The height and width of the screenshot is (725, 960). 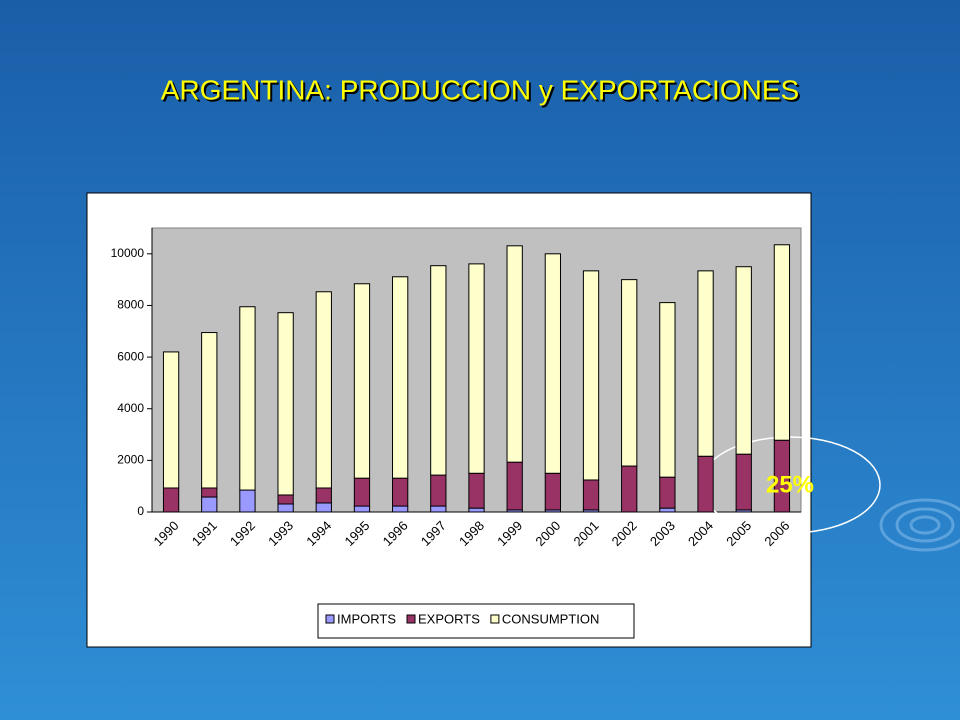 What do you see at coordinates (130, 408) in the screenshot?
I see `y-tick-label: 4000` at bounding box center [130, 408].